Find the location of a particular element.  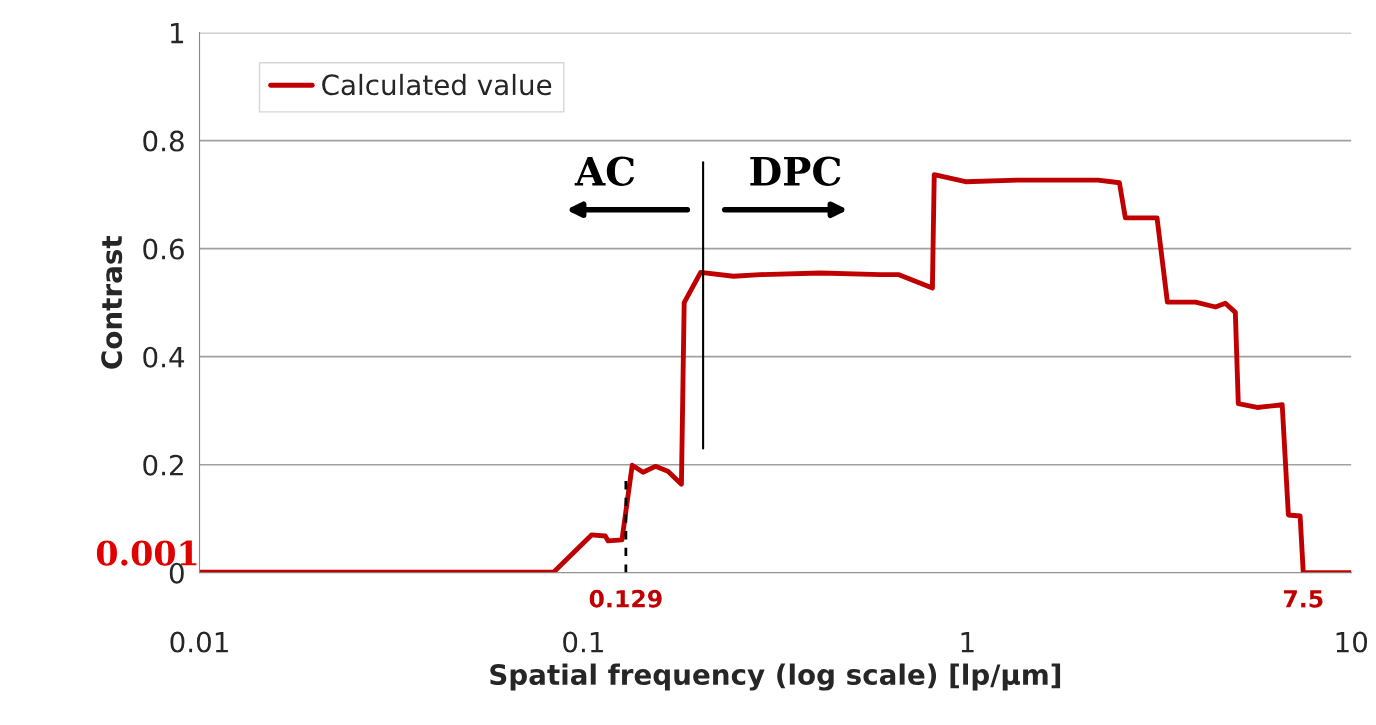

y-tick-label: 0.2 is located at coordinates (163, 465).